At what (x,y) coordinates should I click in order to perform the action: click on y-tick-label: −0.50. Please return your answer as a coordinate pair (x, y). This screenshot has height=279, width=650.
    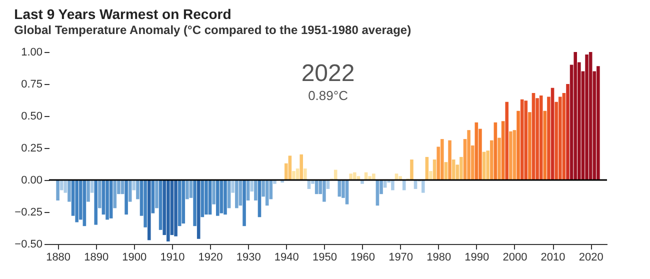
    Looking at the image, I should click on (28, 244).